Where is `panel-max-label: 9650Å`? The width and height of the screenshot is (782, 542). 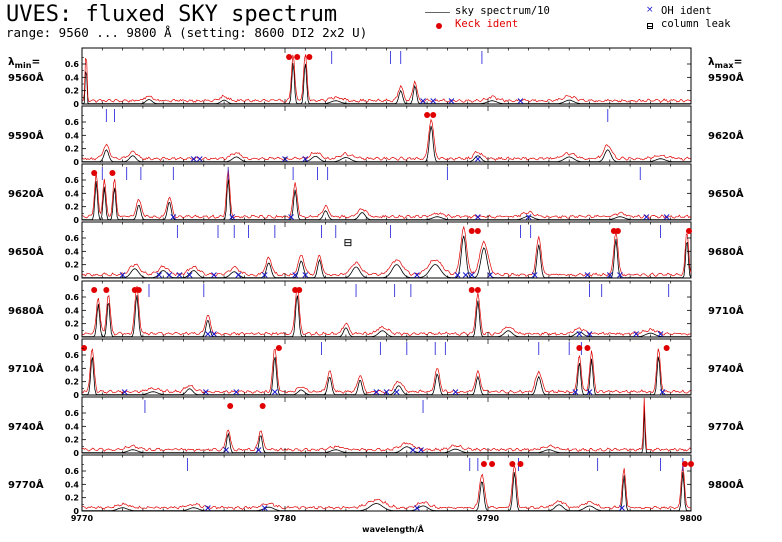 panel-max-label: 9650Å is located at coordinates (726, 193).